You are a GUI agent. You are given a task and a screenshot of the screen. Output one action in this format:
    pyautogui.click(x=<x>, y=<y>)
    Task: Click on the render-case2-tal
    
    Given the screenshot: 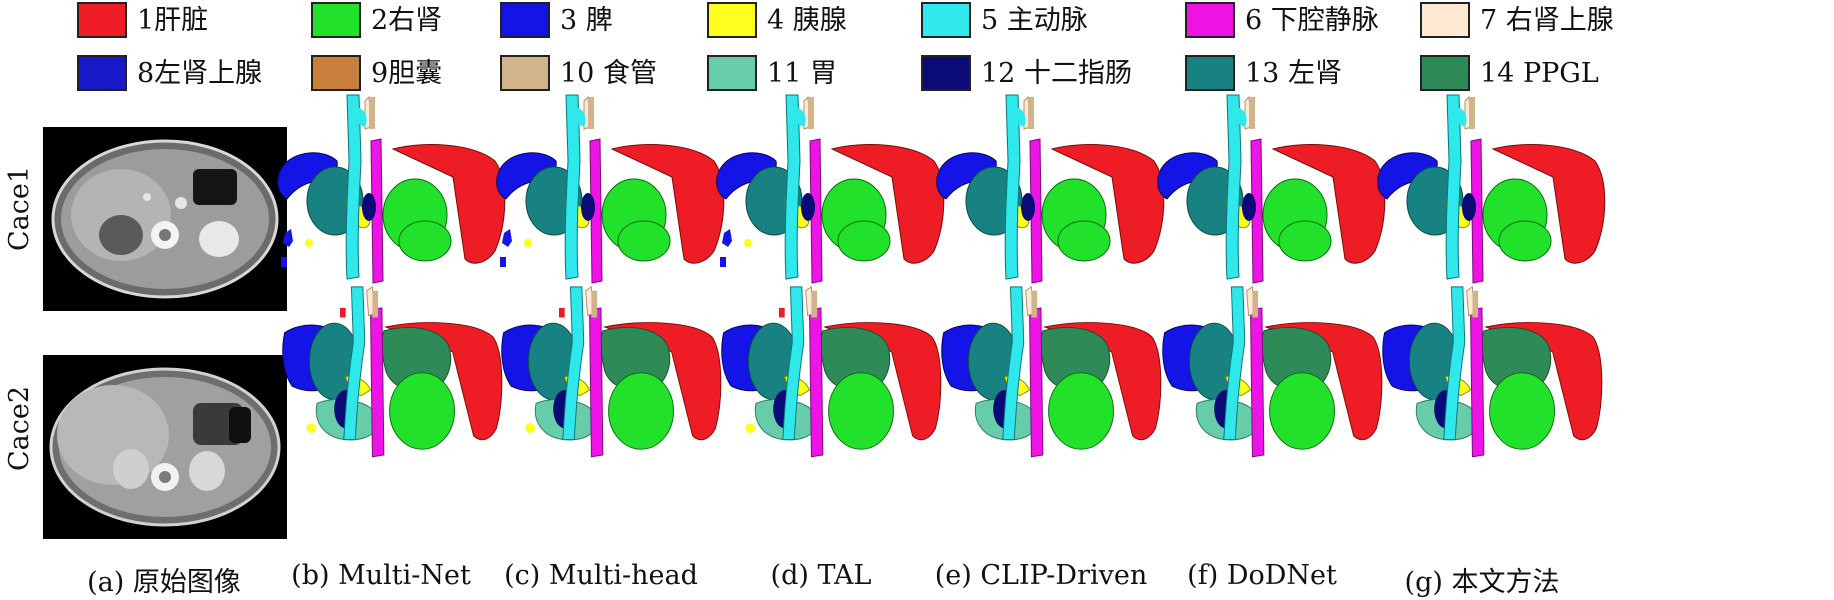 What is the action you would take?
    pyautogui.click(x=841, y=390)
    